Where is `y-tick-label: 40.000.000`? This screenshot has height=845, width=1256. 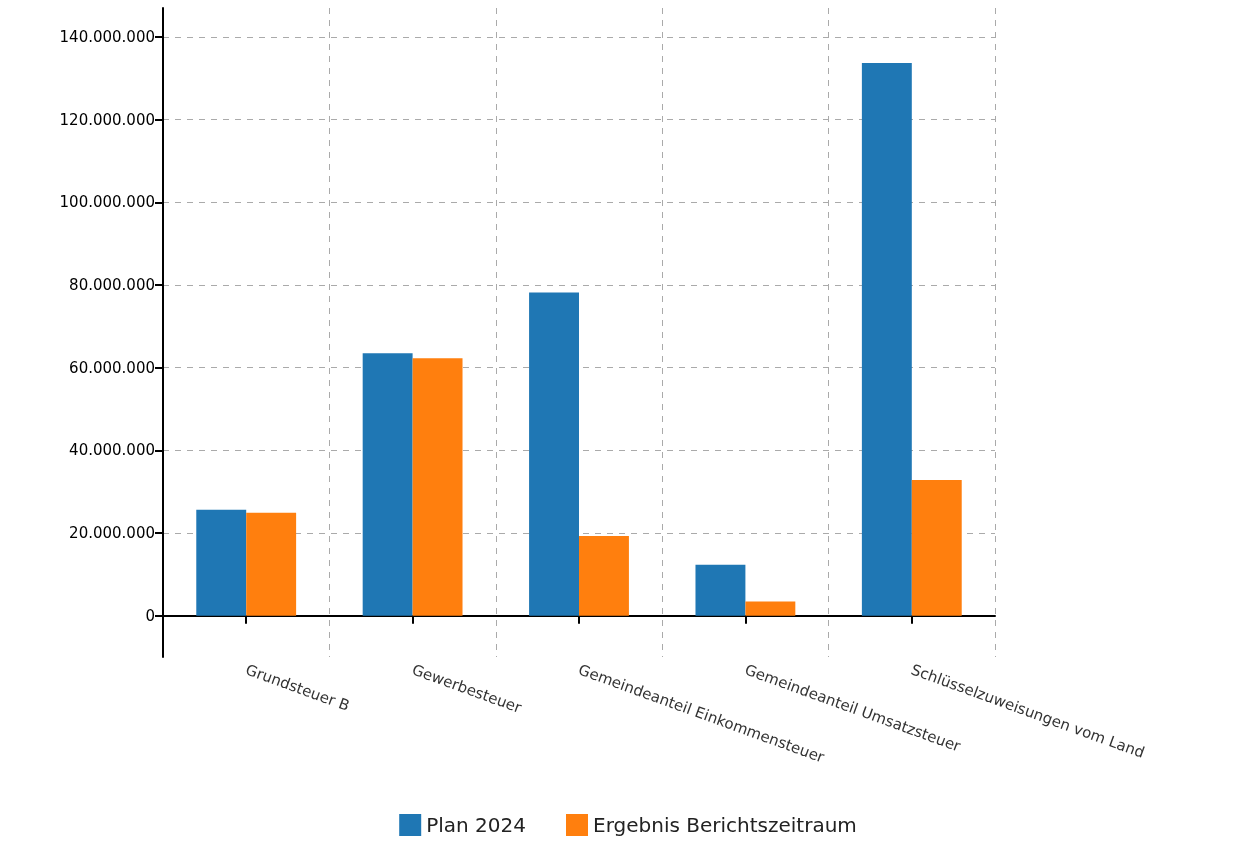 y-tick-label: 40.000.000 is located at coordinates (112, 450).